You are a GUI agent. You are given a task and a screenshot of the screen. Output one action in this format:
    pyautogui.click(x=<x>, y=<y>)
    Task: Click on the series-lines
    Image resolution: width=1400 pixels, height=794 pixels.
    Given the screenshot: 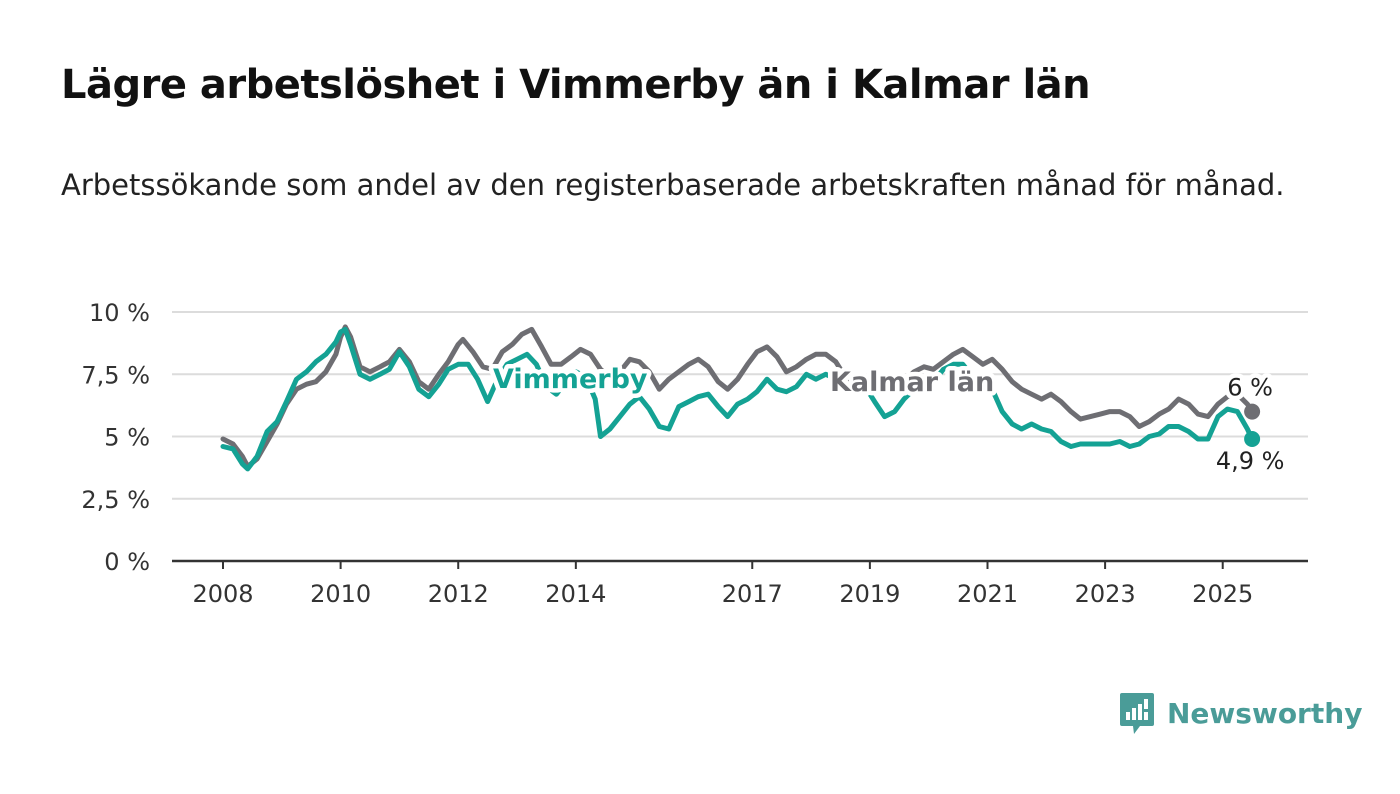 What is the action you would take?
    pyautogui.click(x=740, y=398)
    